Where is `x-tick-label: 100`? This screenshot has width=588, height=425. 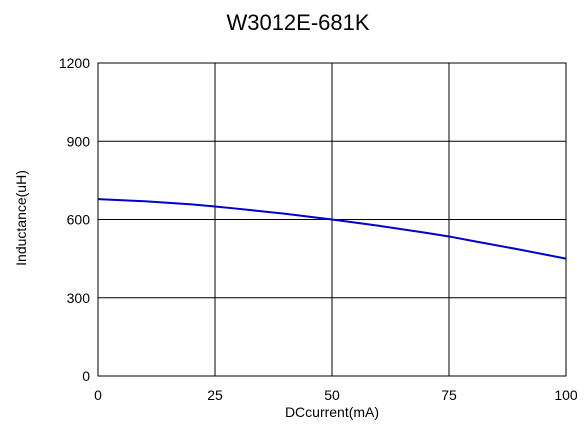 x-tick-label: 100 is located at coordinates (566, 395).